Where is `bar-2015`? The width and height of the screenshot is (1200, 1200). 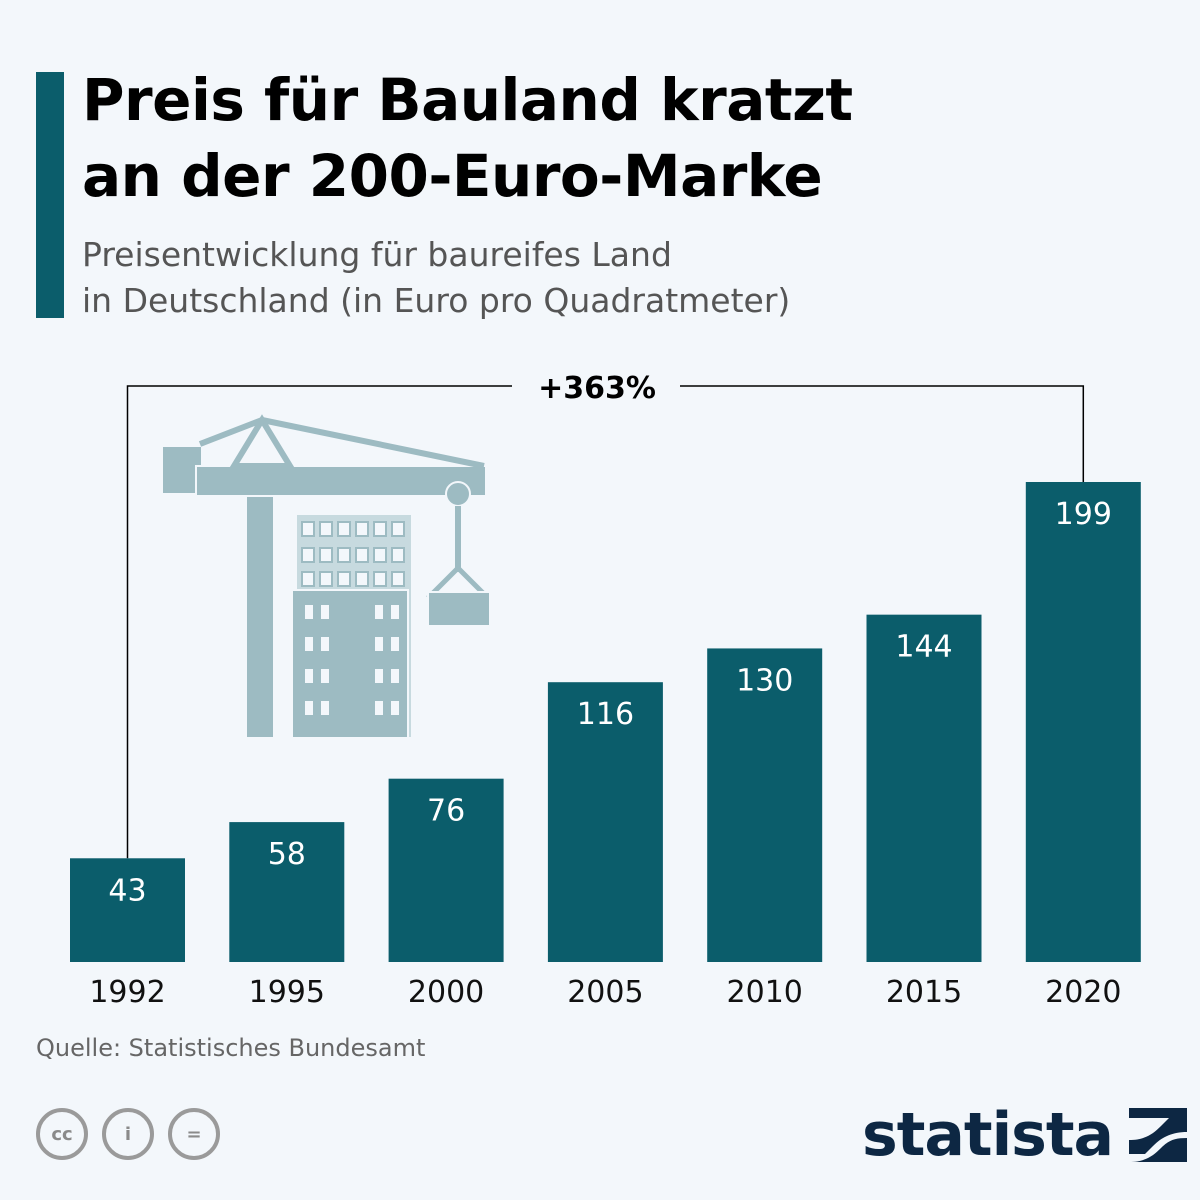
bar-2015 is located at coordinates (924, 788).